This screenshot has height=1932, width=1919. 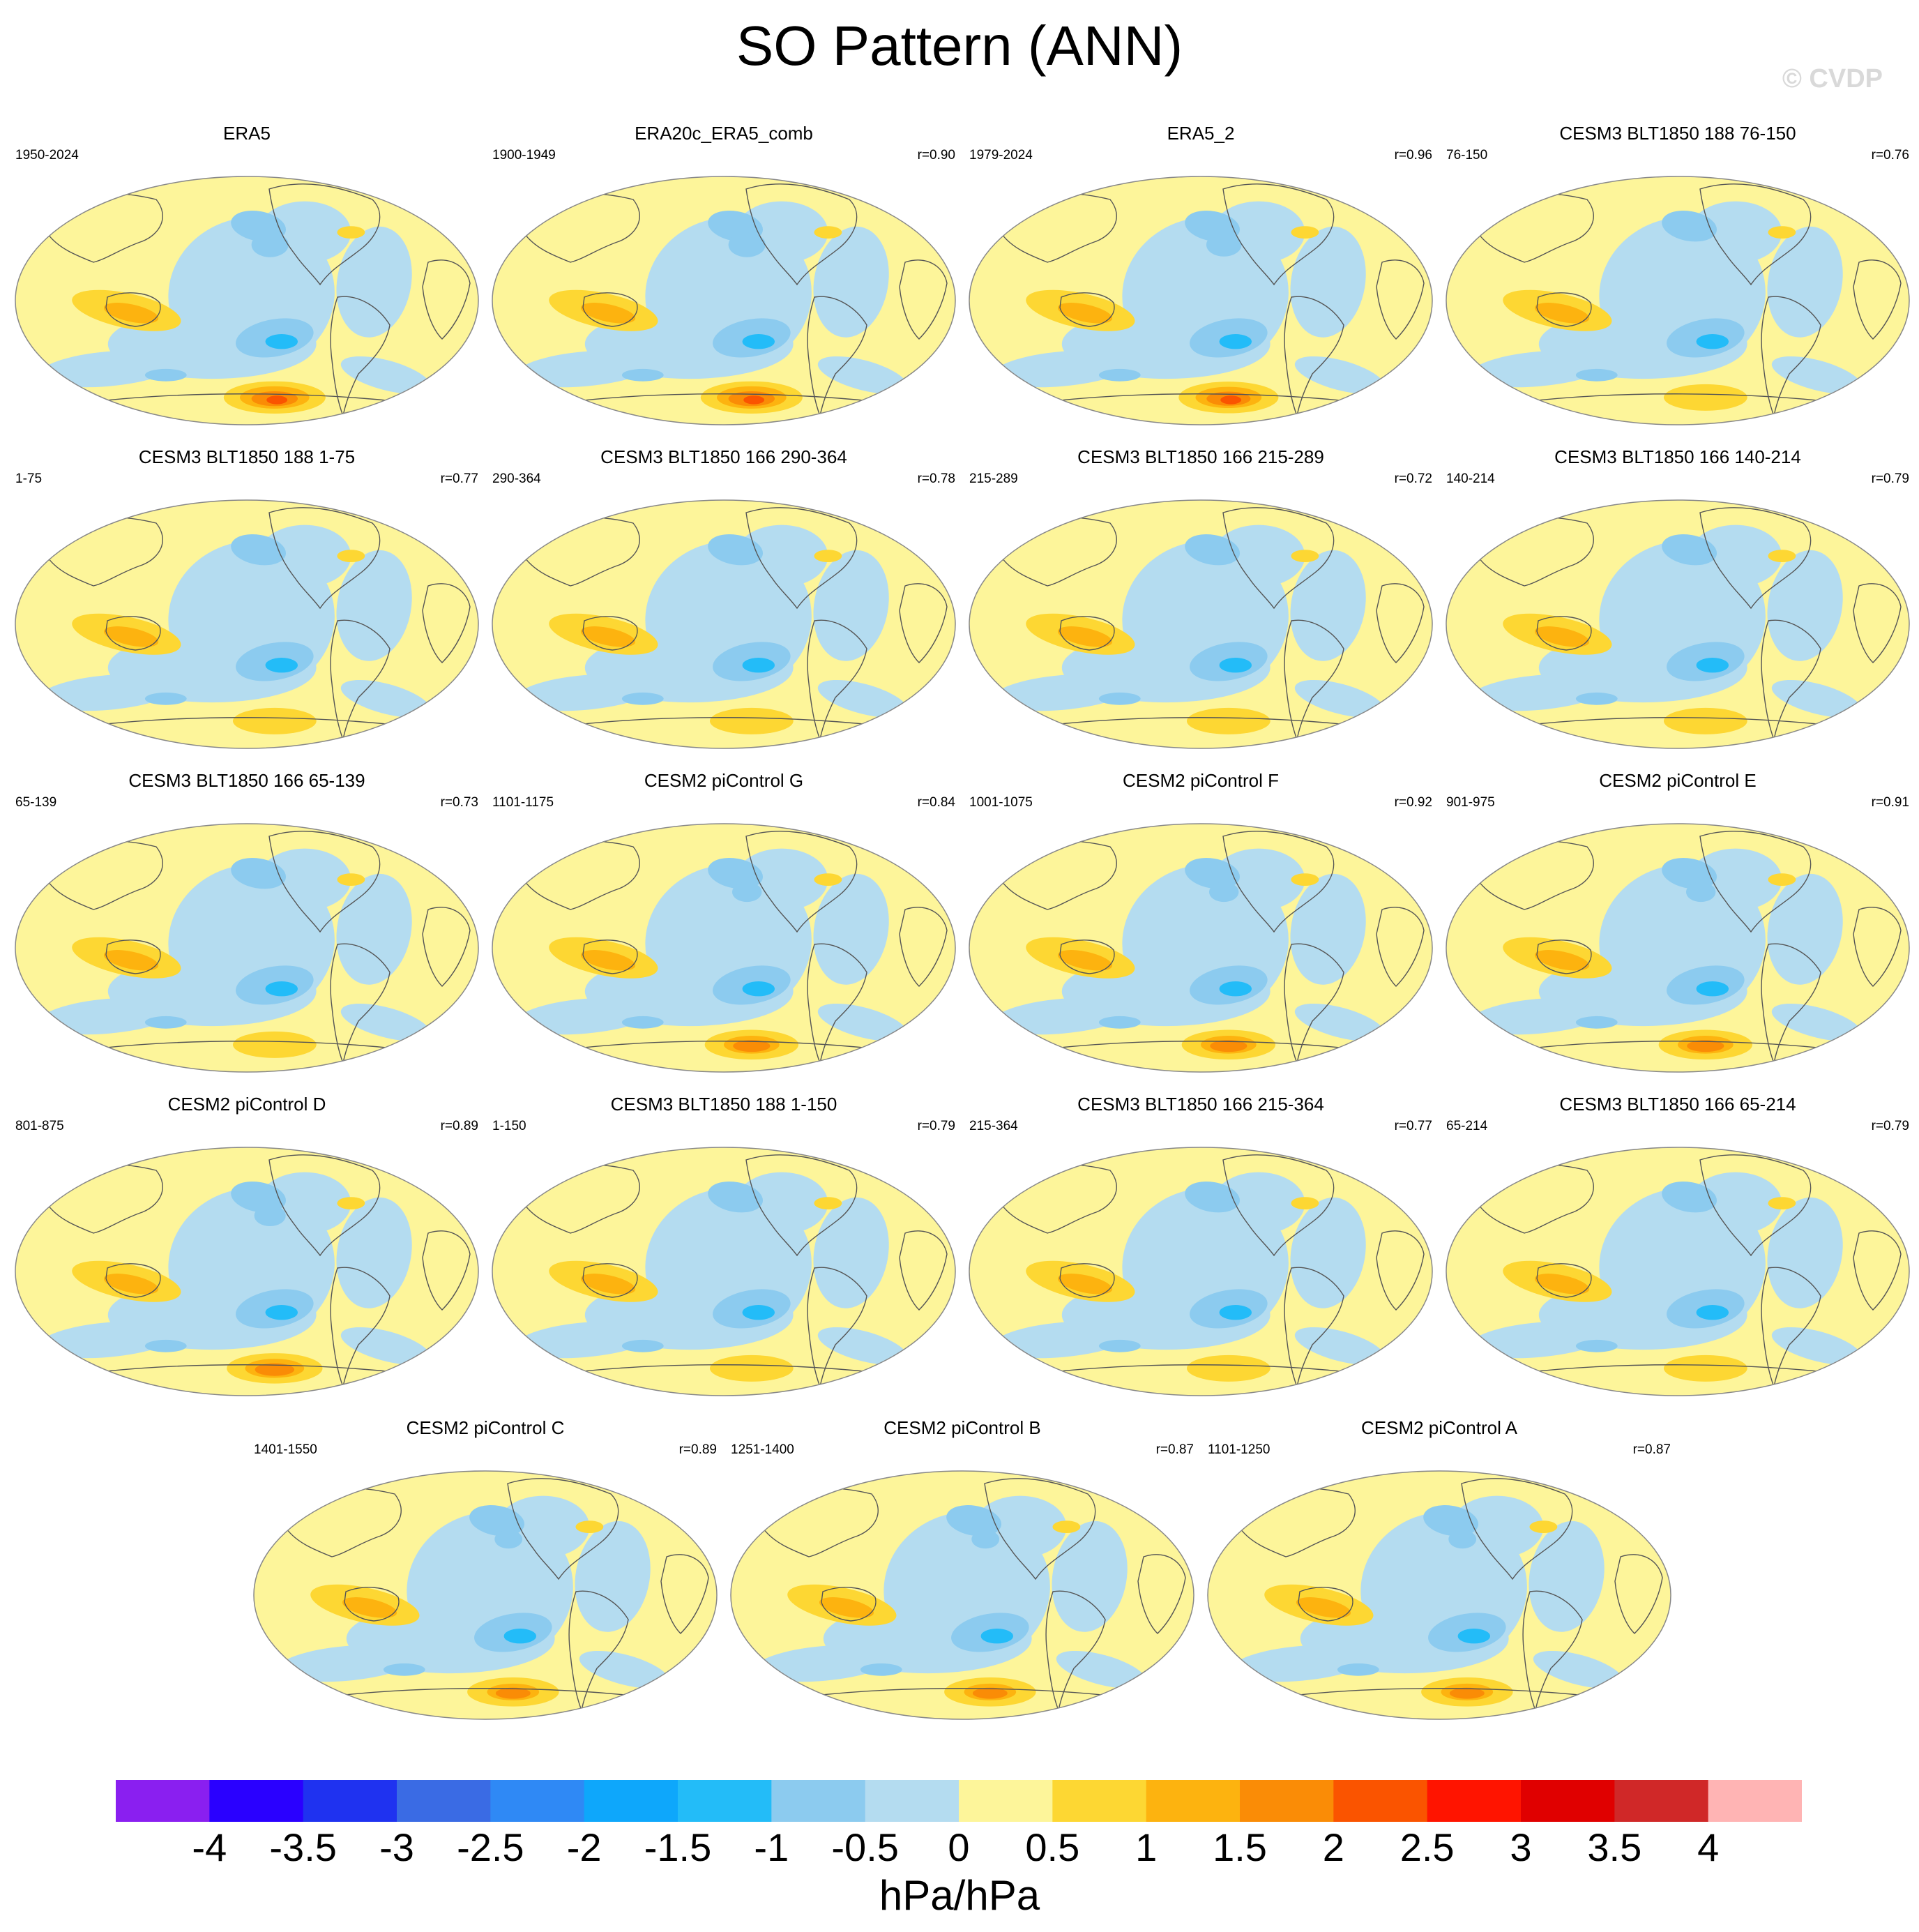 What do you see at coordinates (993, 1126) in the screenshot?
I see `panel-period: 215-364` at bounding box center [993, 1126].